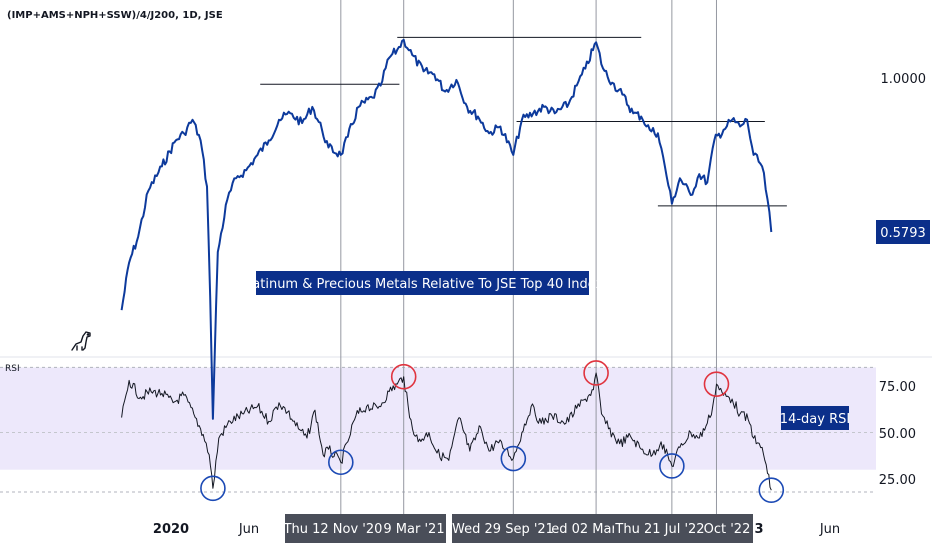 This screenshot has height=550, width=932. What do you see at coordinates (897, 387) in the screenshot?
I see `rsi-axis-tick: 75.00` at bounding box center [897, 387].